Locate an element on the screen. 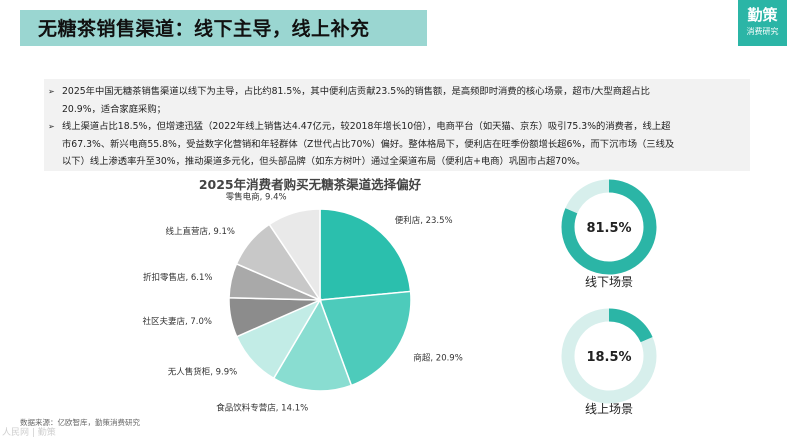 The height and width of the screenshot is (442, 787). donut-1-value: 81.5% is located at coordinates (608, 228).